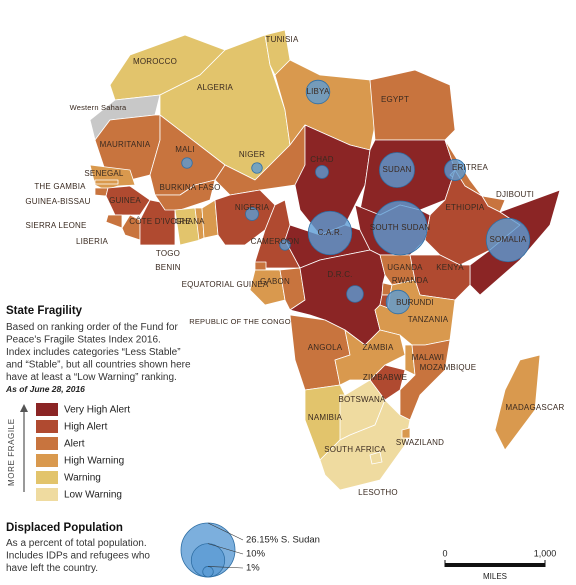  I want to click on country-label: THE GAMBIA, so click(60, 186).